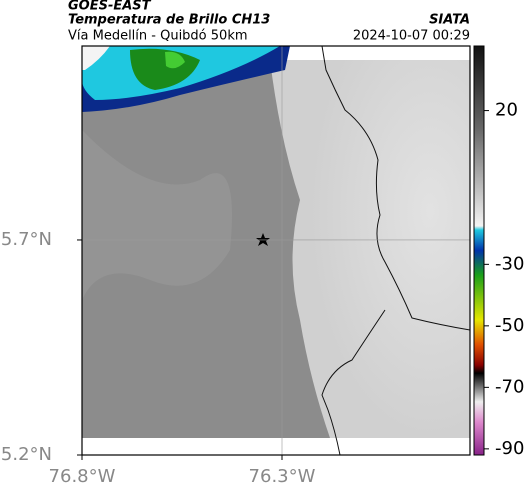  Describe the element at coordinates (158, 36) in the screenshot. I see `route: Vía Medellín - Quibdó 50km` at that location.